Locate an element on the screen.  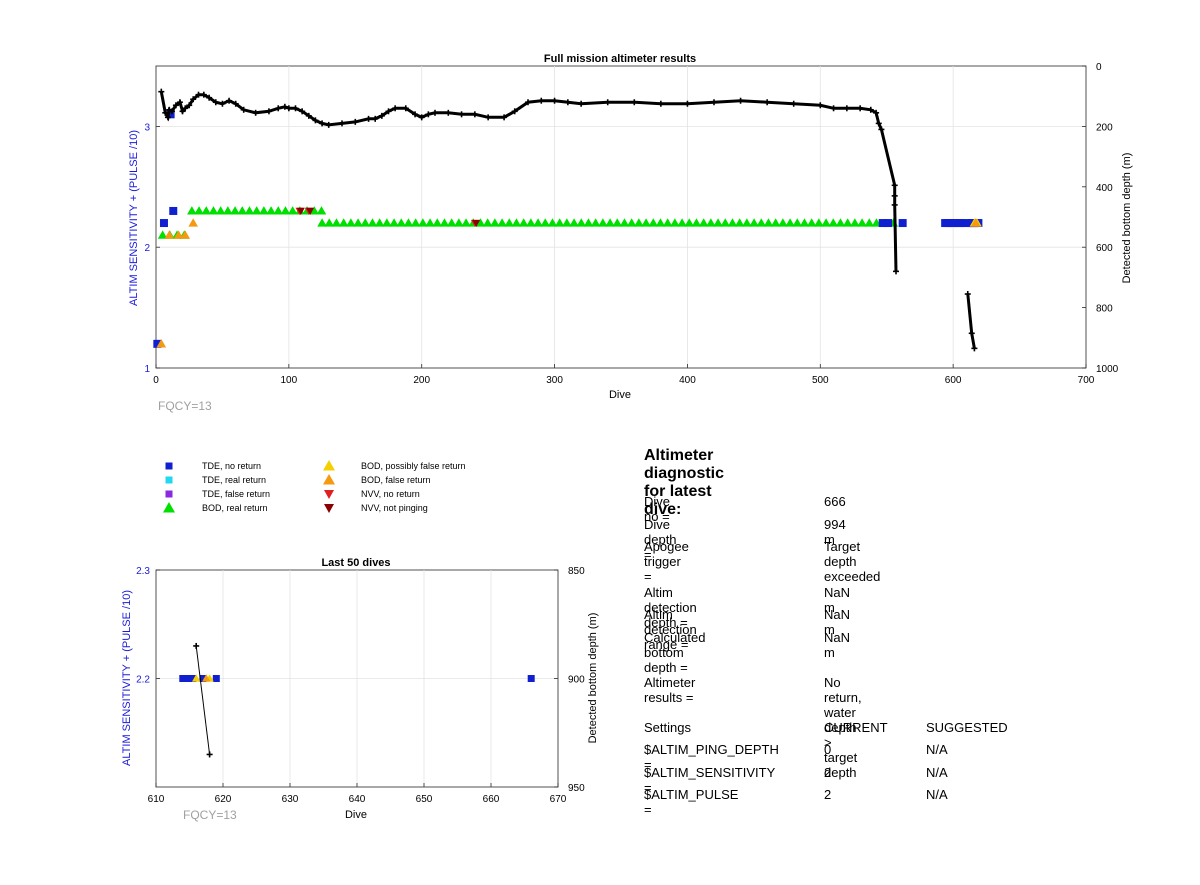
x-tick-label: 660 is located at coordinates (491, 799).